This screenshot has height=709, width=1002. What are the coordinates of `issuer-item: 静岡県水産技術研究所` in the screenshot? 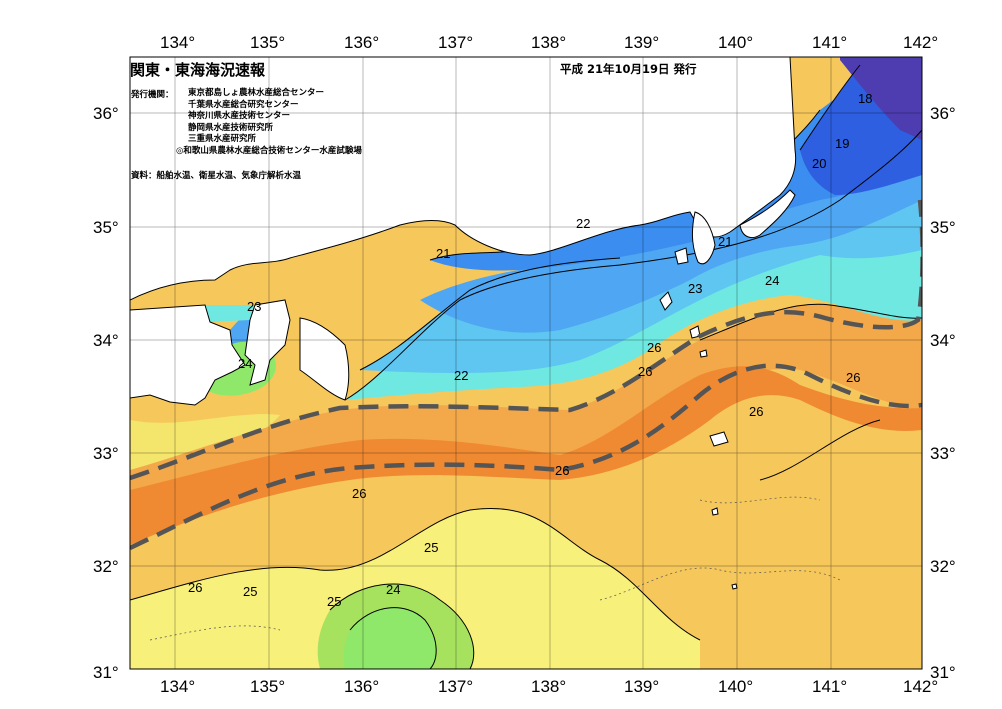 It's located at (231, 127).